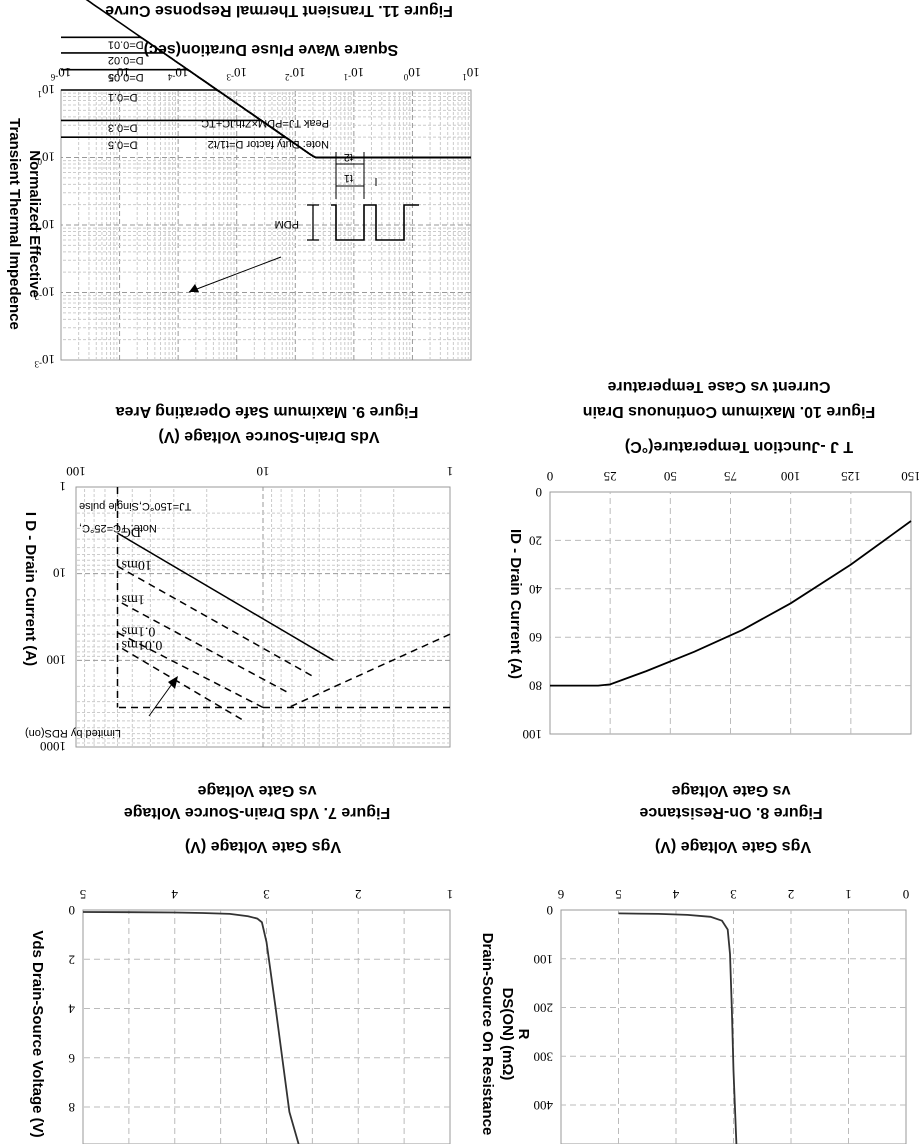 This screenshot has width=919, height=1144. What do you see at coordinates (507, 1014) in the screenshot?
I see `fig8-ylabel-sub: DS(ON)` at bounding box center [507, 1014].